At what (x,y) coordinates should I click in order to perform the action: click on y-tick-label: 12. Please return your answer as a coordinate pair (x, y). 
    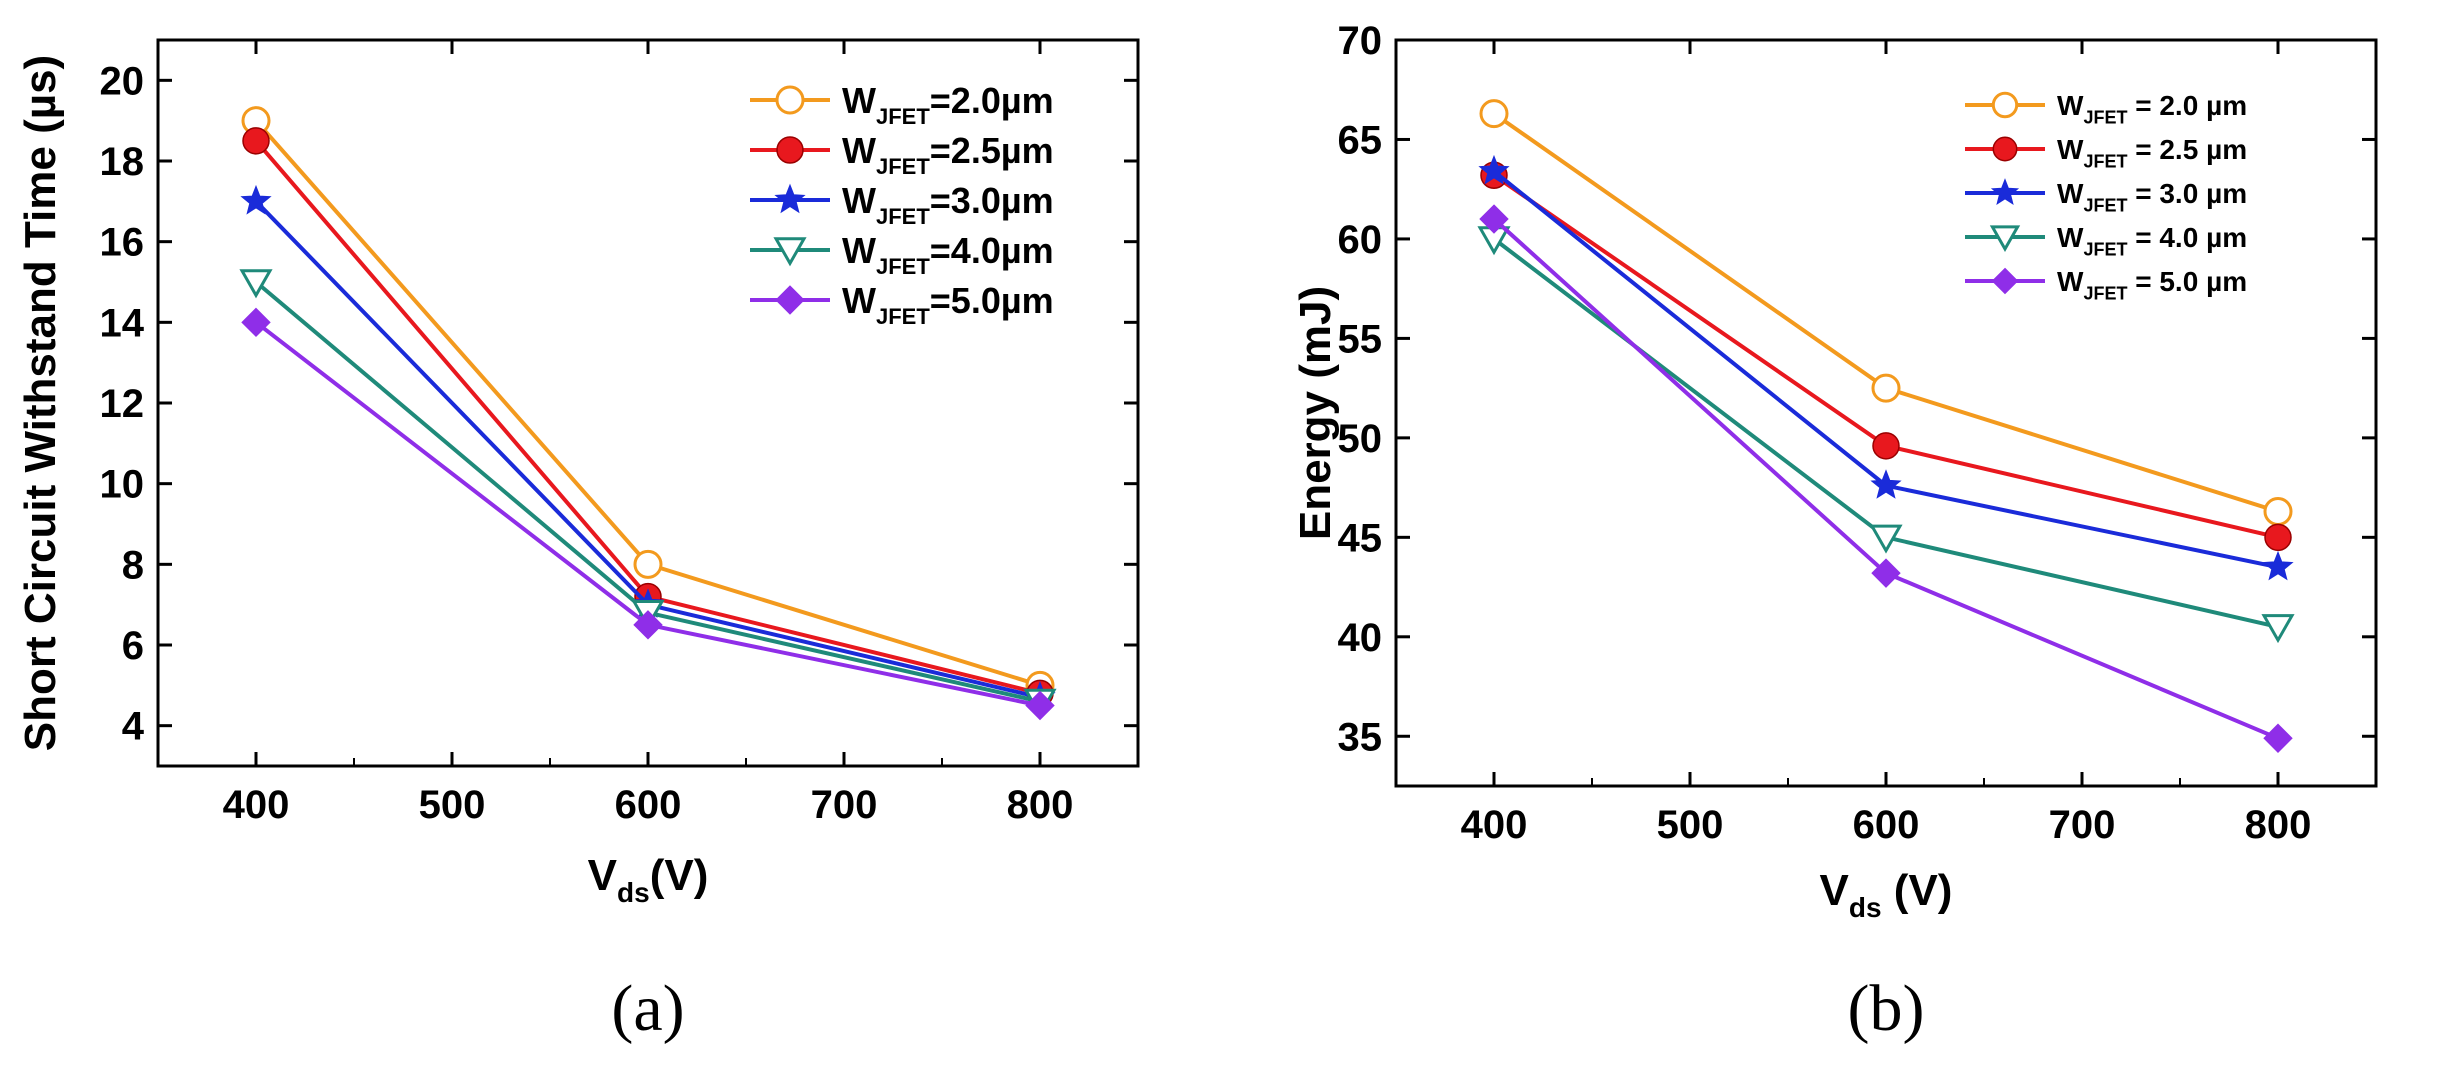
    Looking at the image, I should click on (122, 404).